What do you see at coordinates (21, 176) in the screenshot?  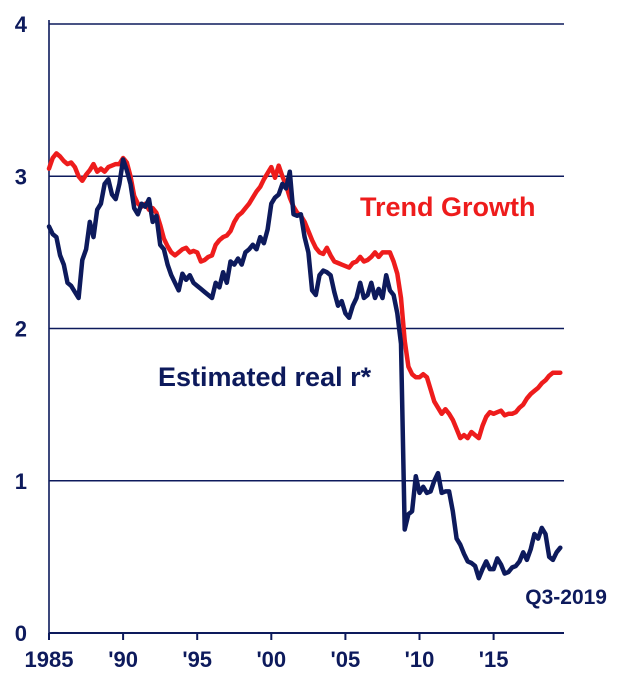 I see `y-tick-label-3: 3` at bounding box center [21, 176].